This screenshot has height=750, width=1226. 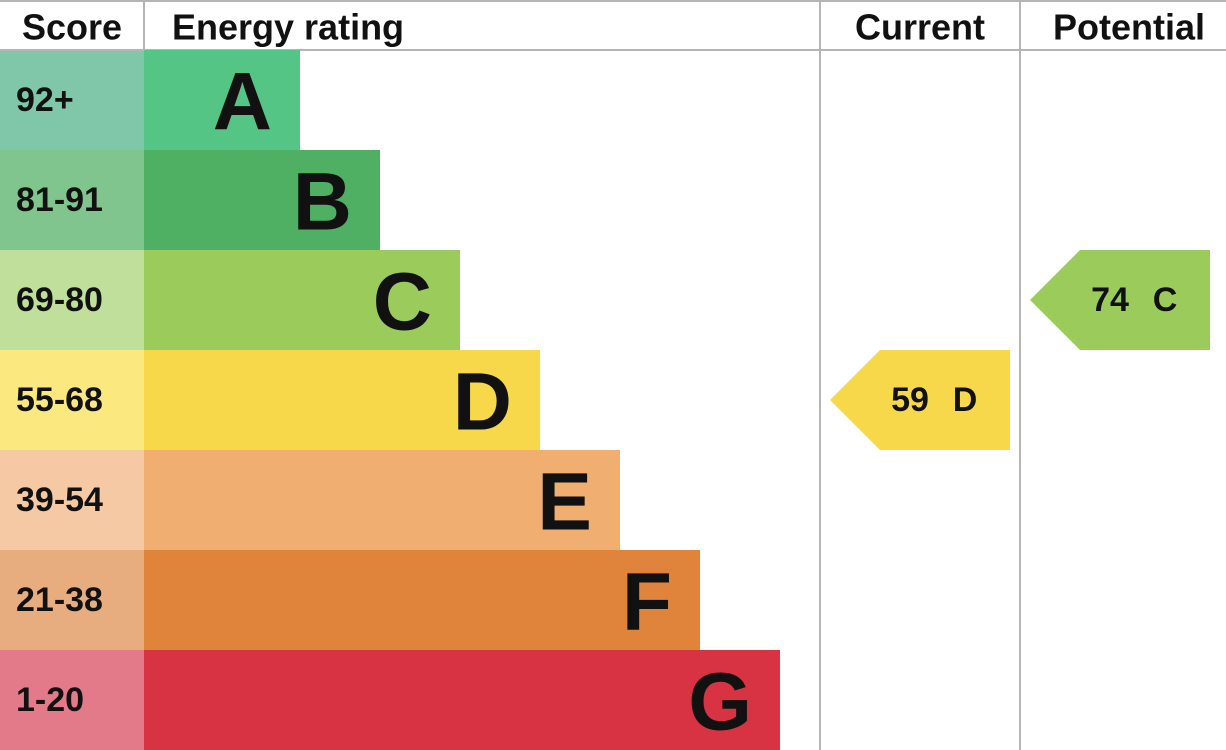 I want to click on score-label: 55-68, so click(x=59, y=400).